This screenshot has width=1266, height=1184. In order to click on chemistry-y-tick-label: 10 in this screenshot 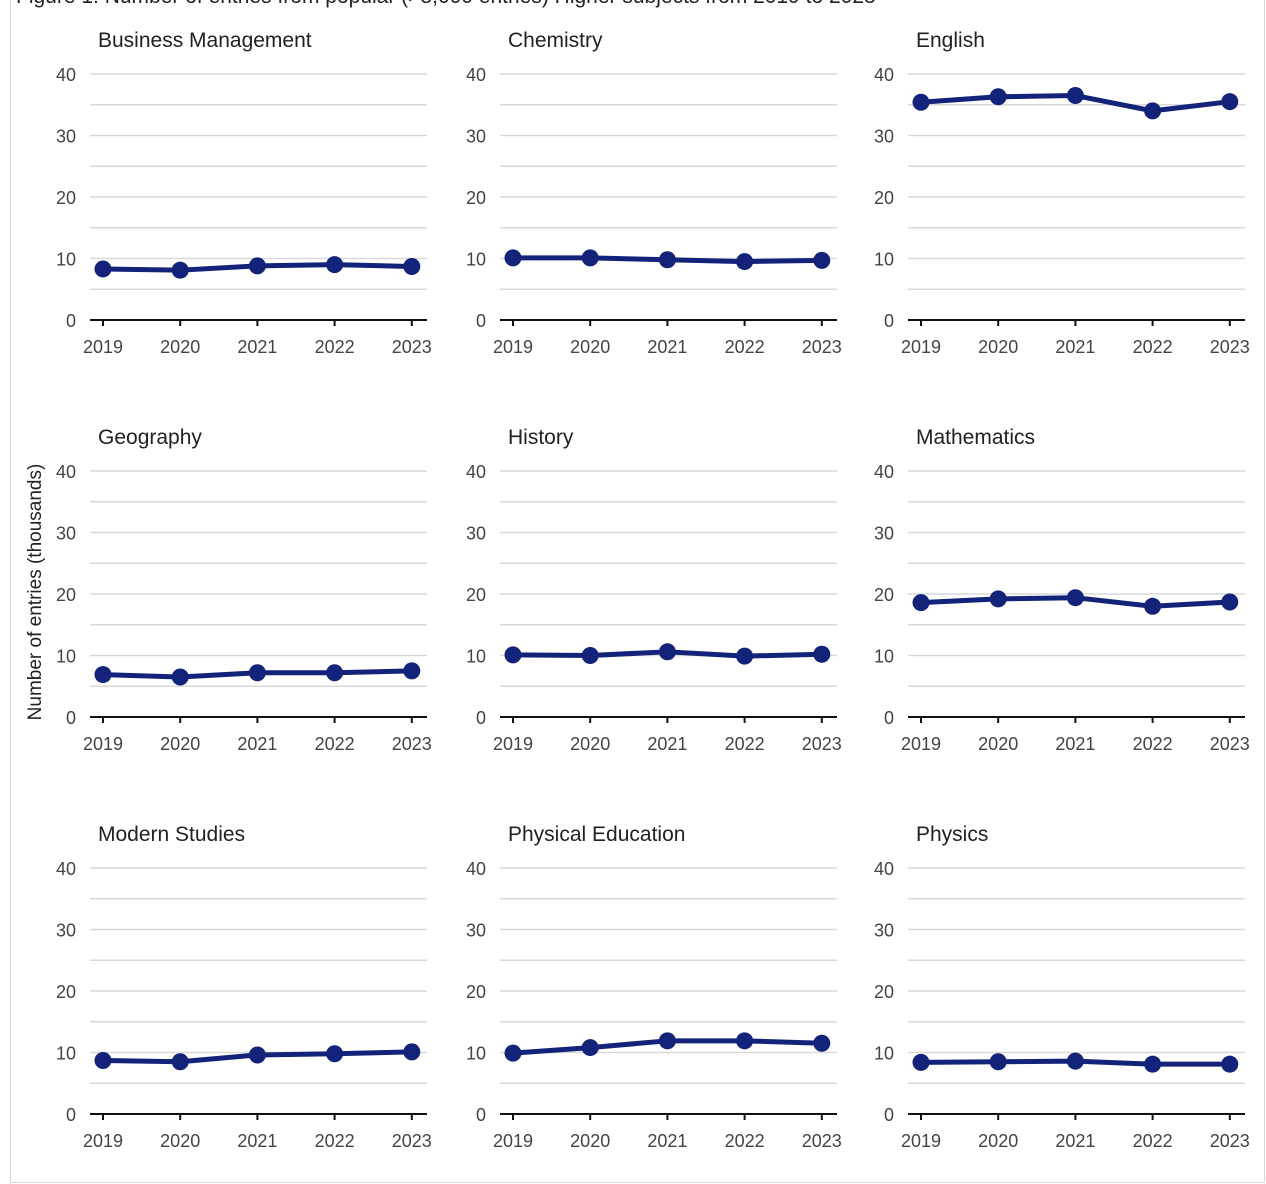, I will do `click(476, 260)`.